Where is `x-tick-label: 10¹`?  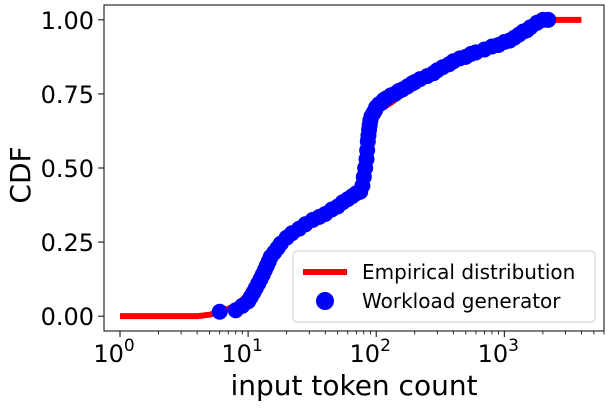
x-tick-label: 10¹ is located at coordinates (241, 352).